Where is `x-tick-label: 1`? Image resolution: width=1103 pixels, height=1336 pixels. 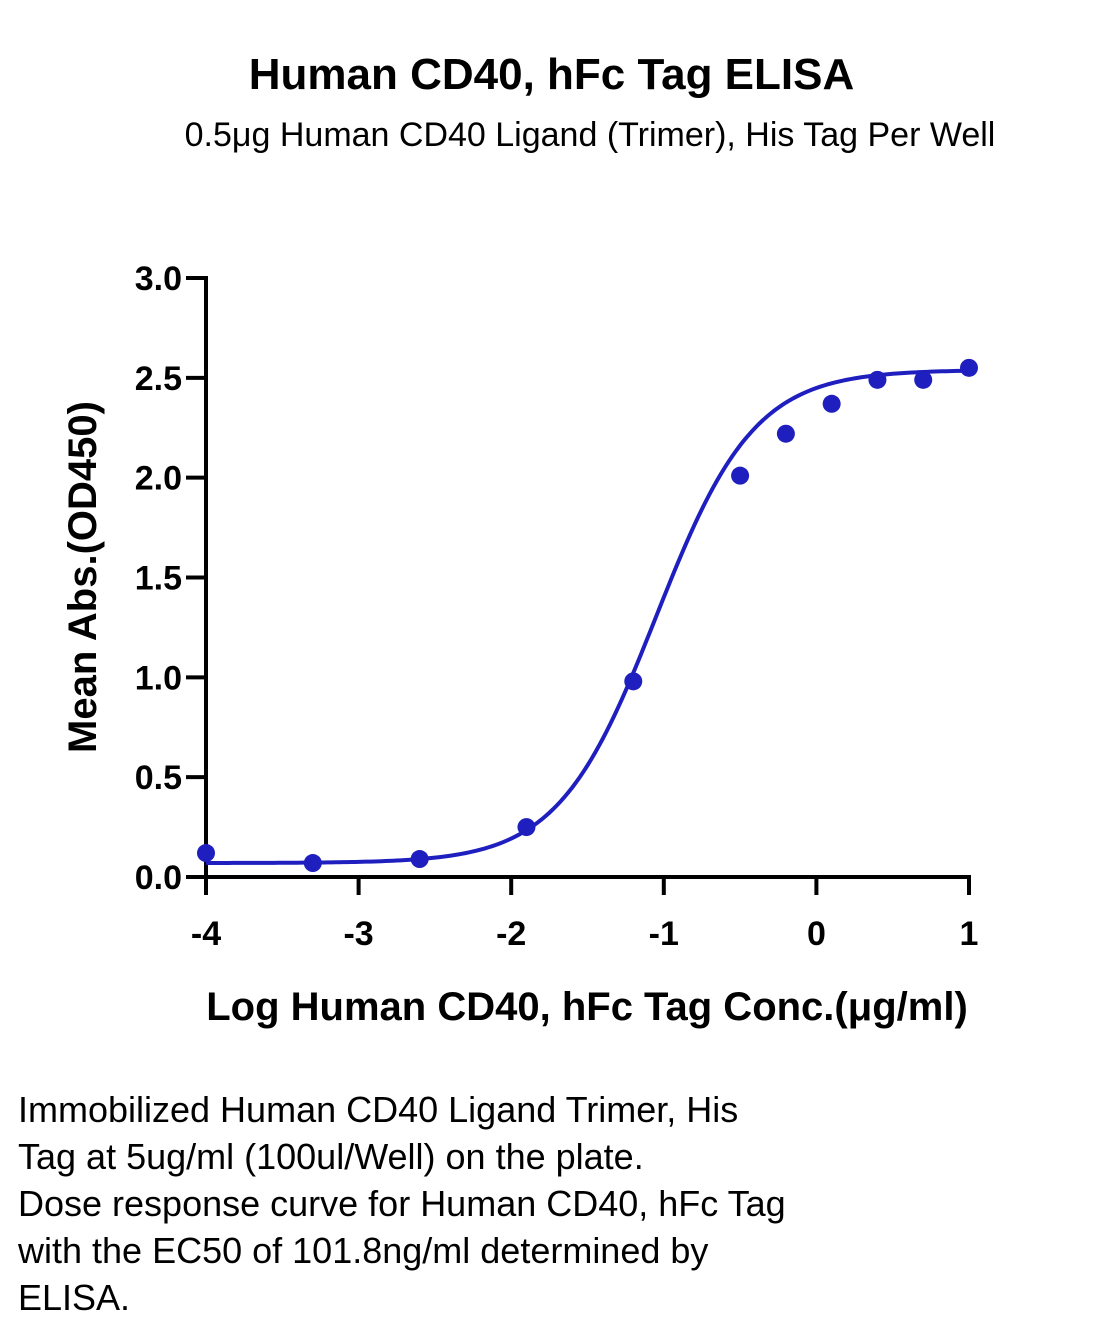 x-tick-label: 1 is located at coordinates (969, 934).